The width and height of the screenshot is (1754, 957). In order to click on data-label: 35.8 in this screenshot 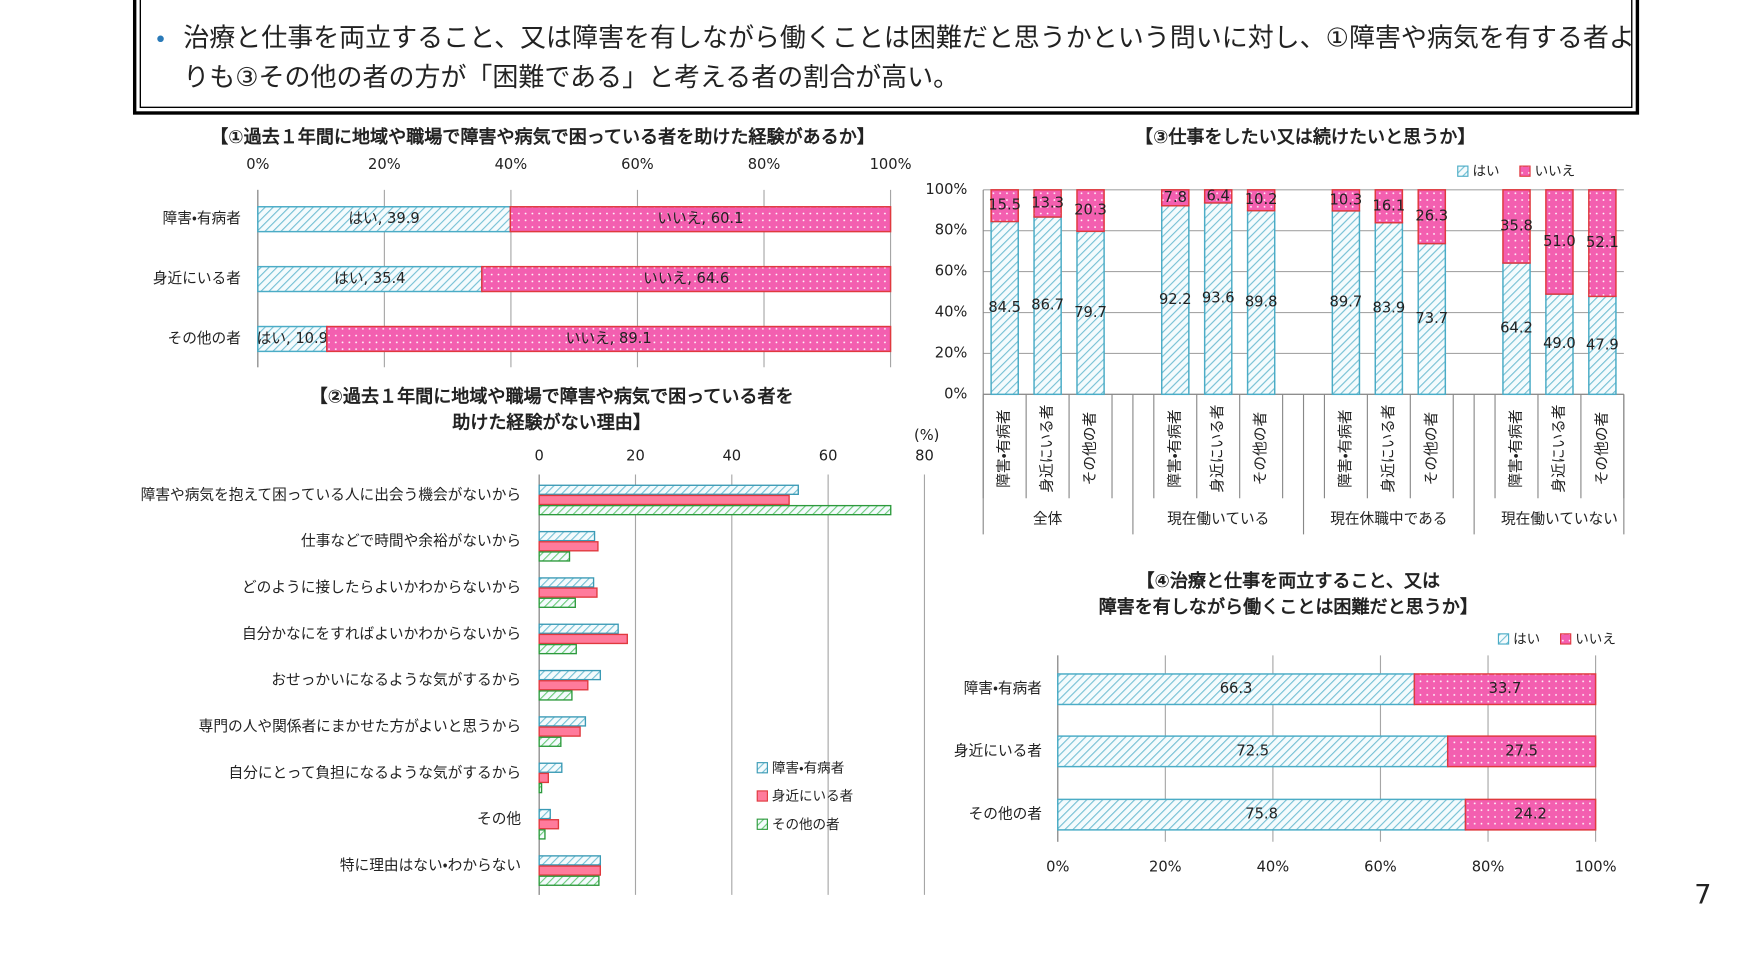, I will do `click(1516, 225)`.